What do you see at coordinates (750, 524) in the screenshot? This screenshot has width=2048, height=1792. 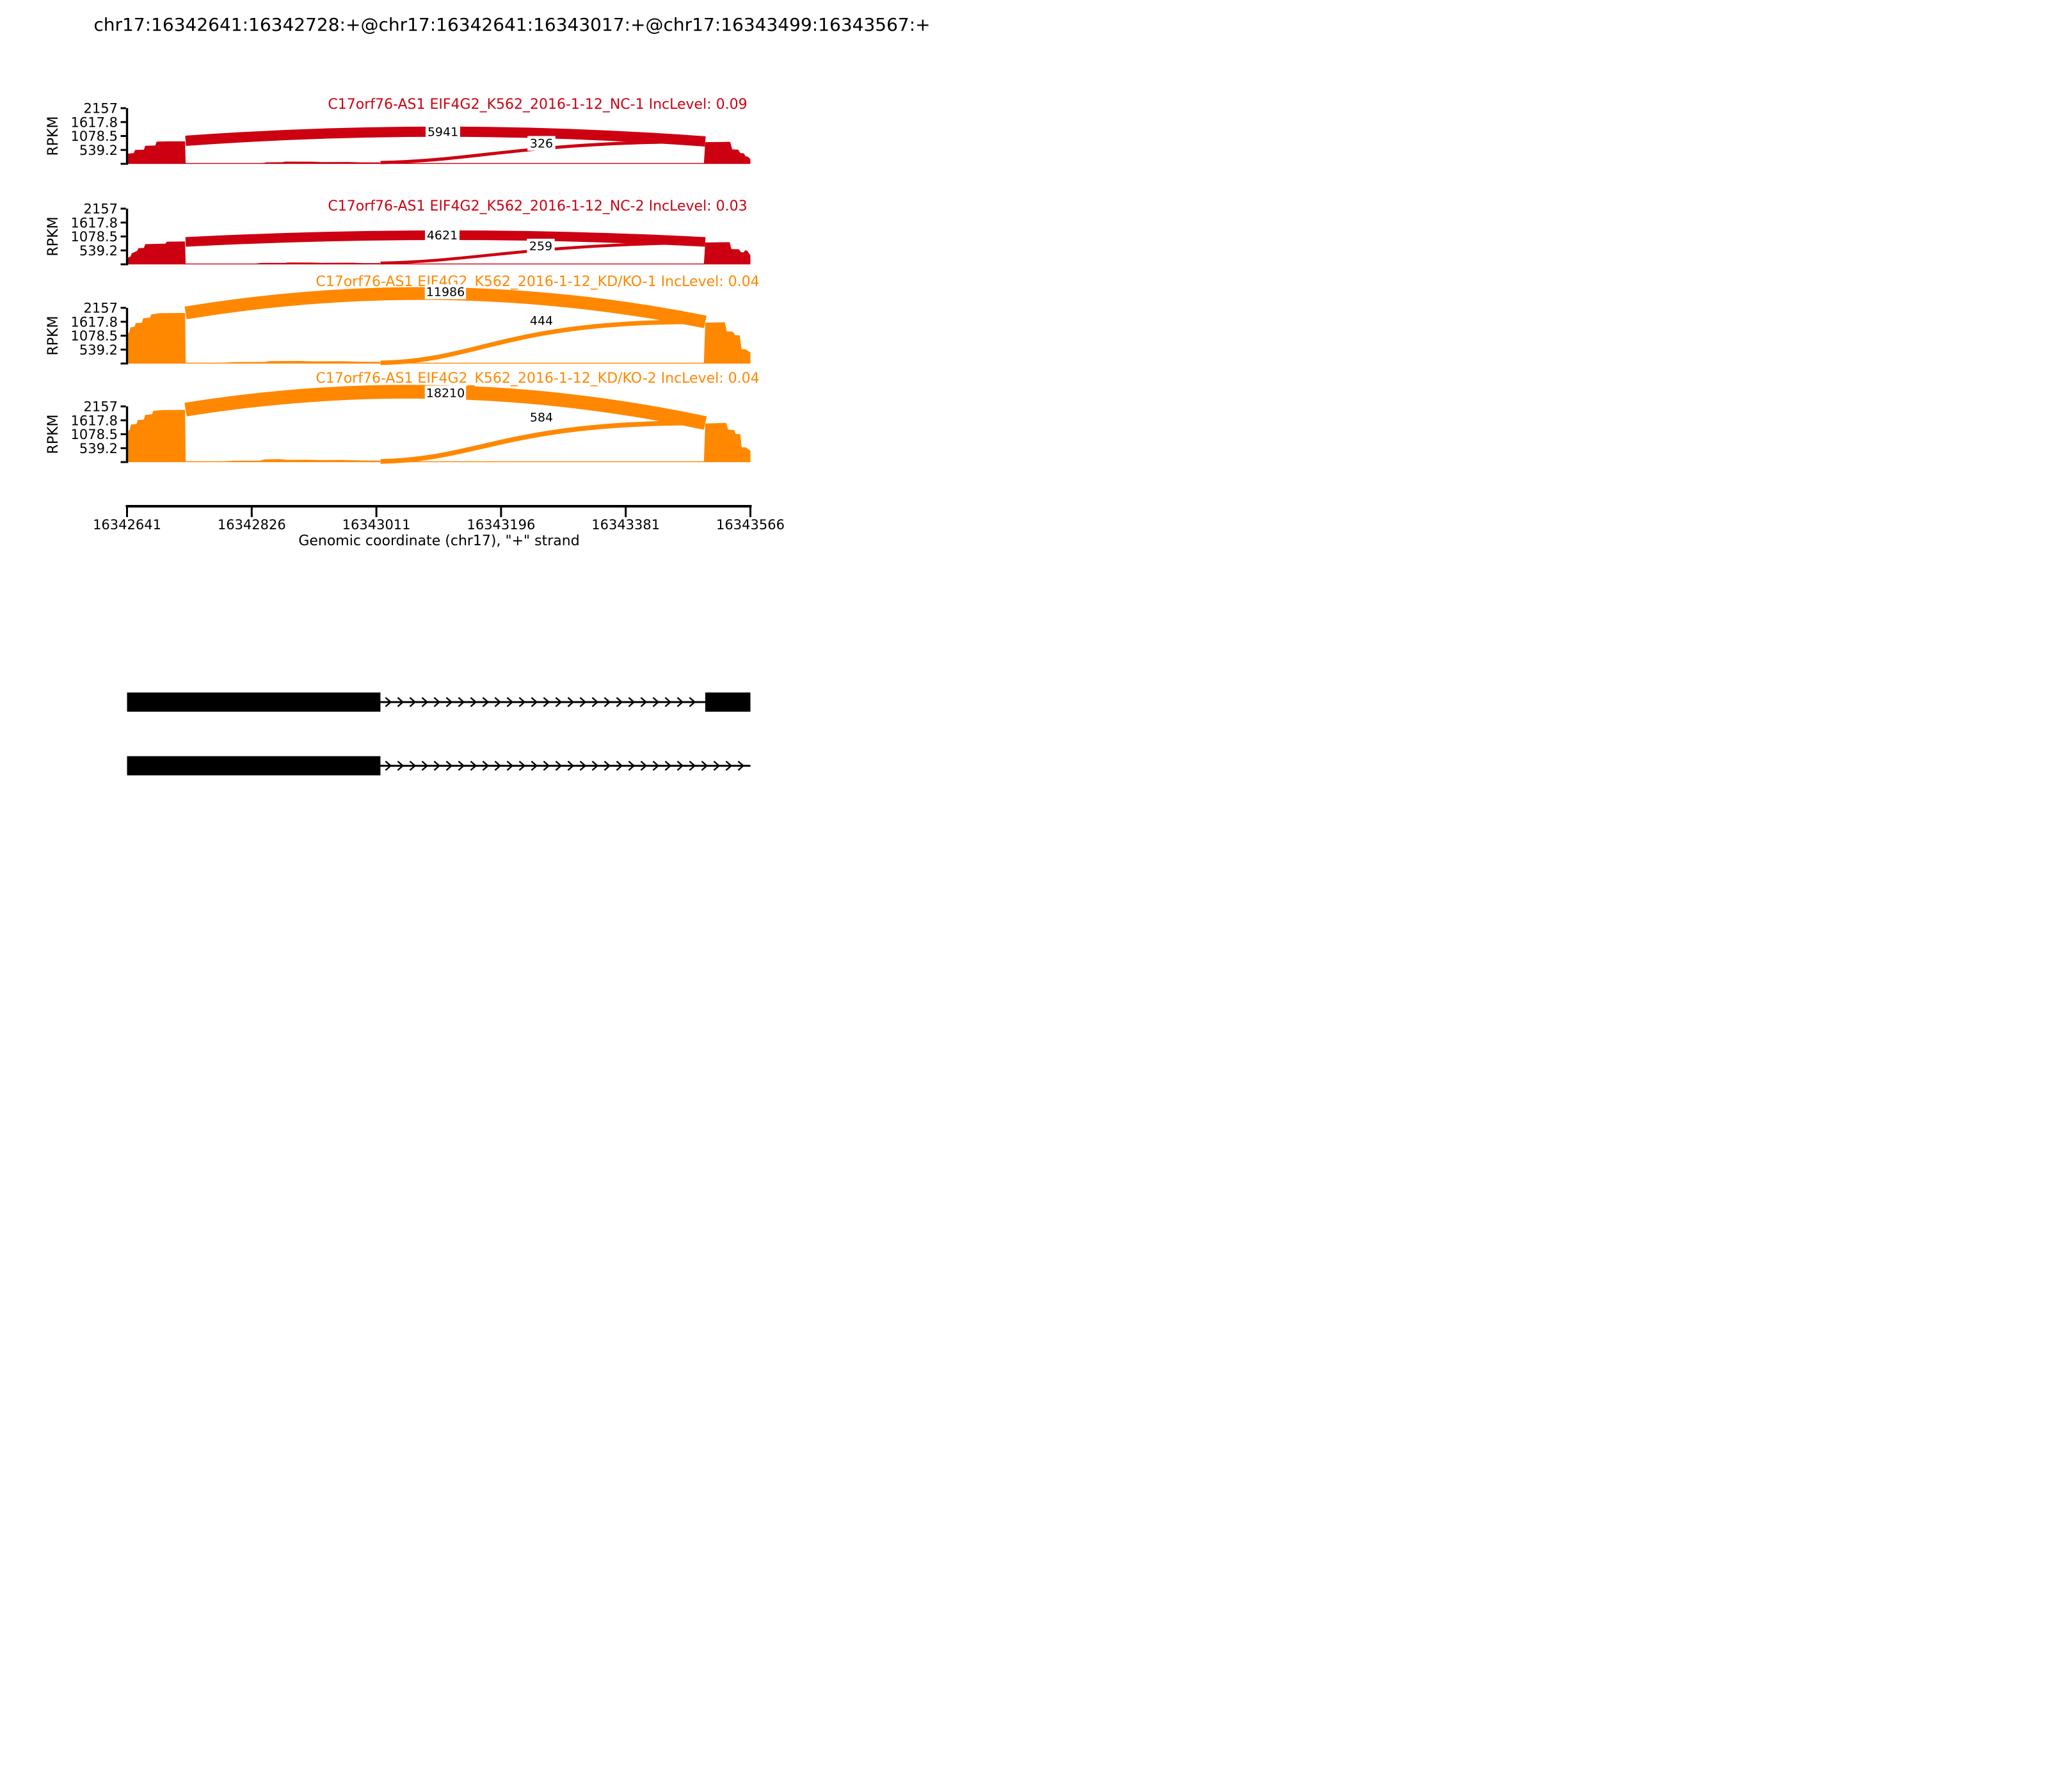 I see `x-tick-label: 16343566` at bounding box center [750, 524].